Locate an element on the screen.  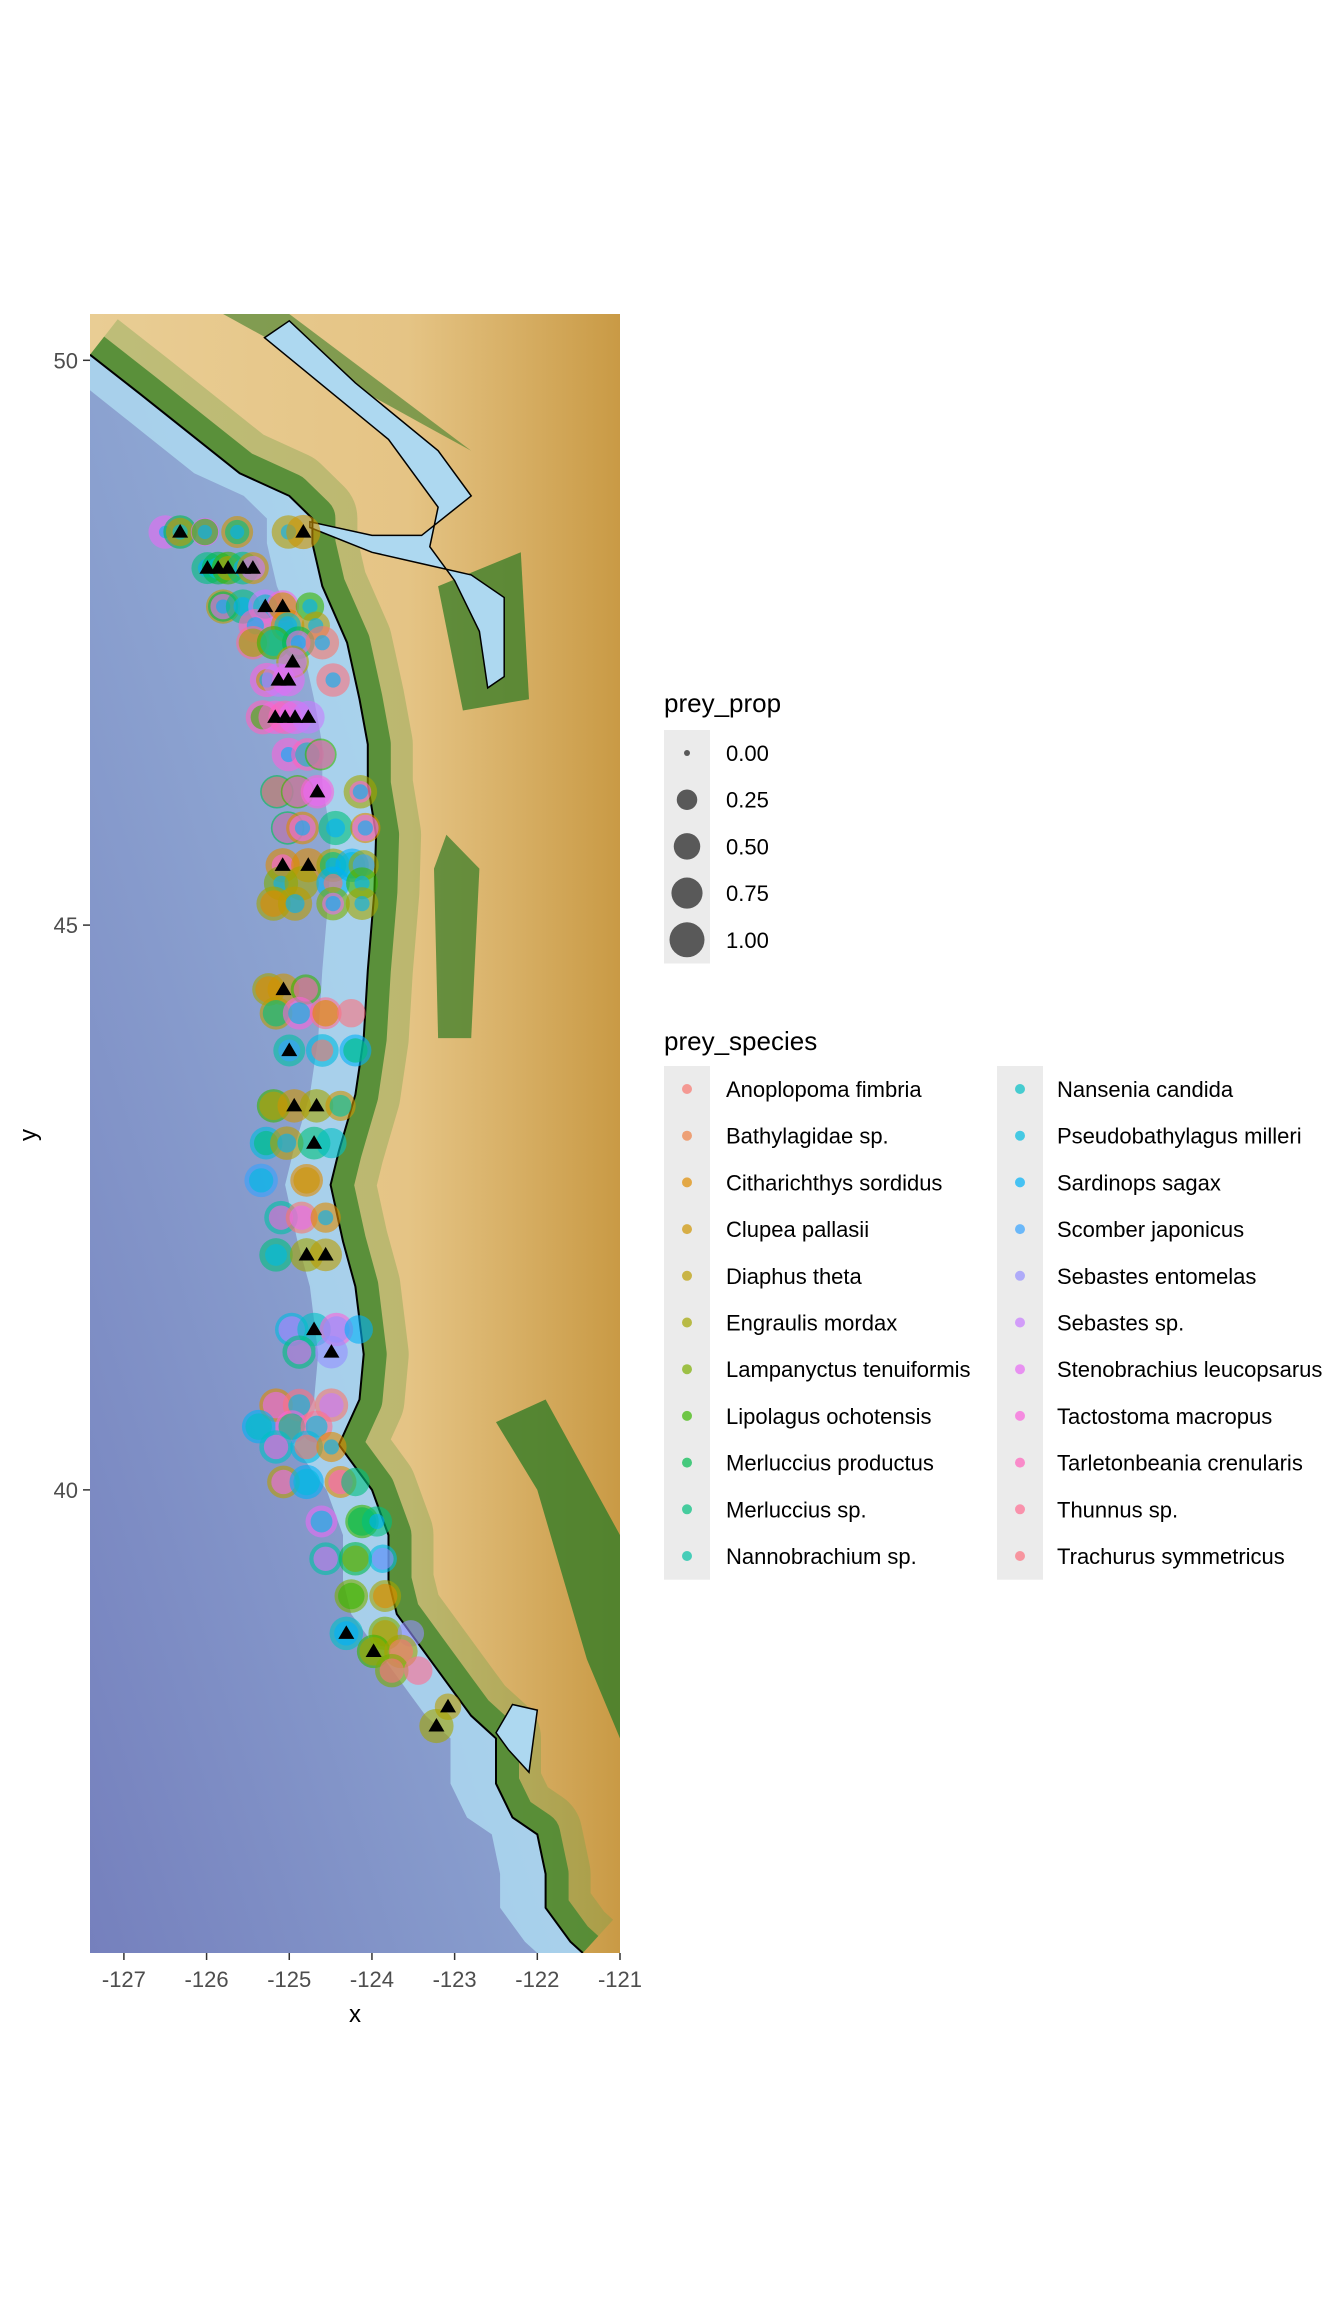
color-legend-label: Sardinops sagax is located at coordinates (1139, 1182).